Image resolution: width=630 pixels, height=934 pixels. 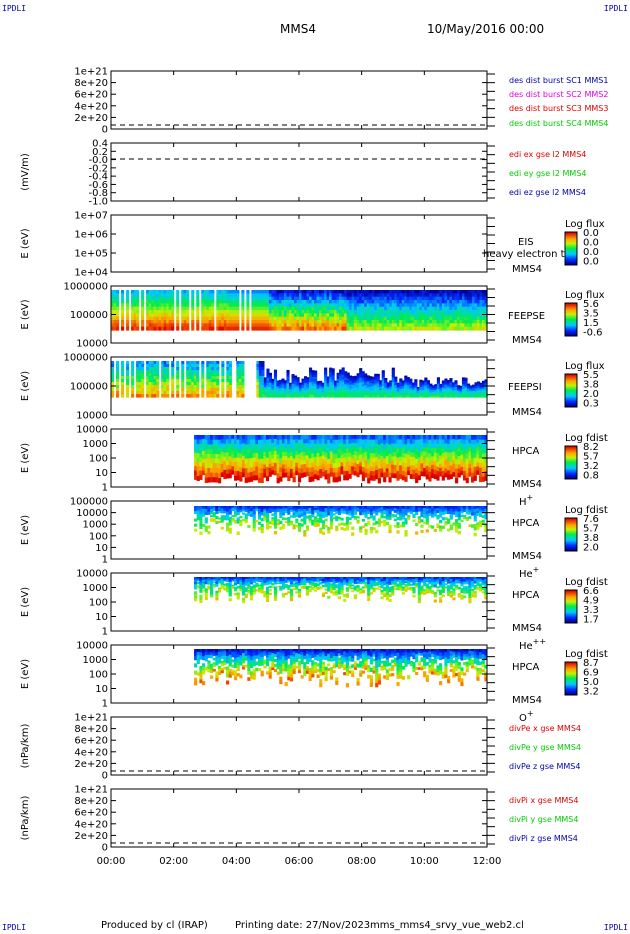 What do you see at coordinates (92, 430) in the screenshot?
I see `y-tick-label: 10000` at bounding box center [92, 430].